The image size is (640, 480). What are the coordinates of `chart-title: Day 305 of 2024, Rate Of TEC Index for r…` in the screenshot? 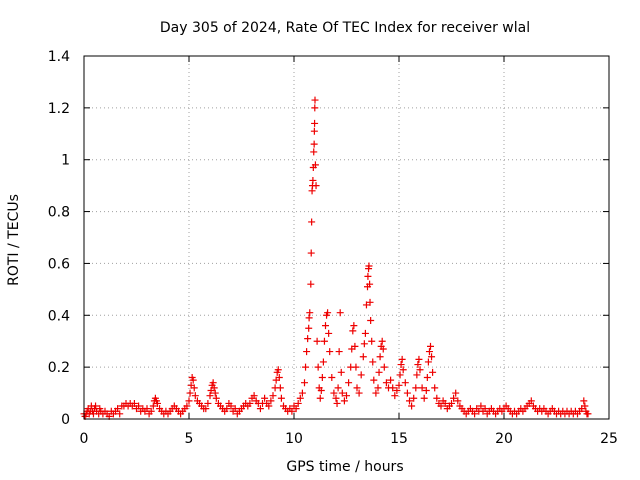 It's located at (345, 28).